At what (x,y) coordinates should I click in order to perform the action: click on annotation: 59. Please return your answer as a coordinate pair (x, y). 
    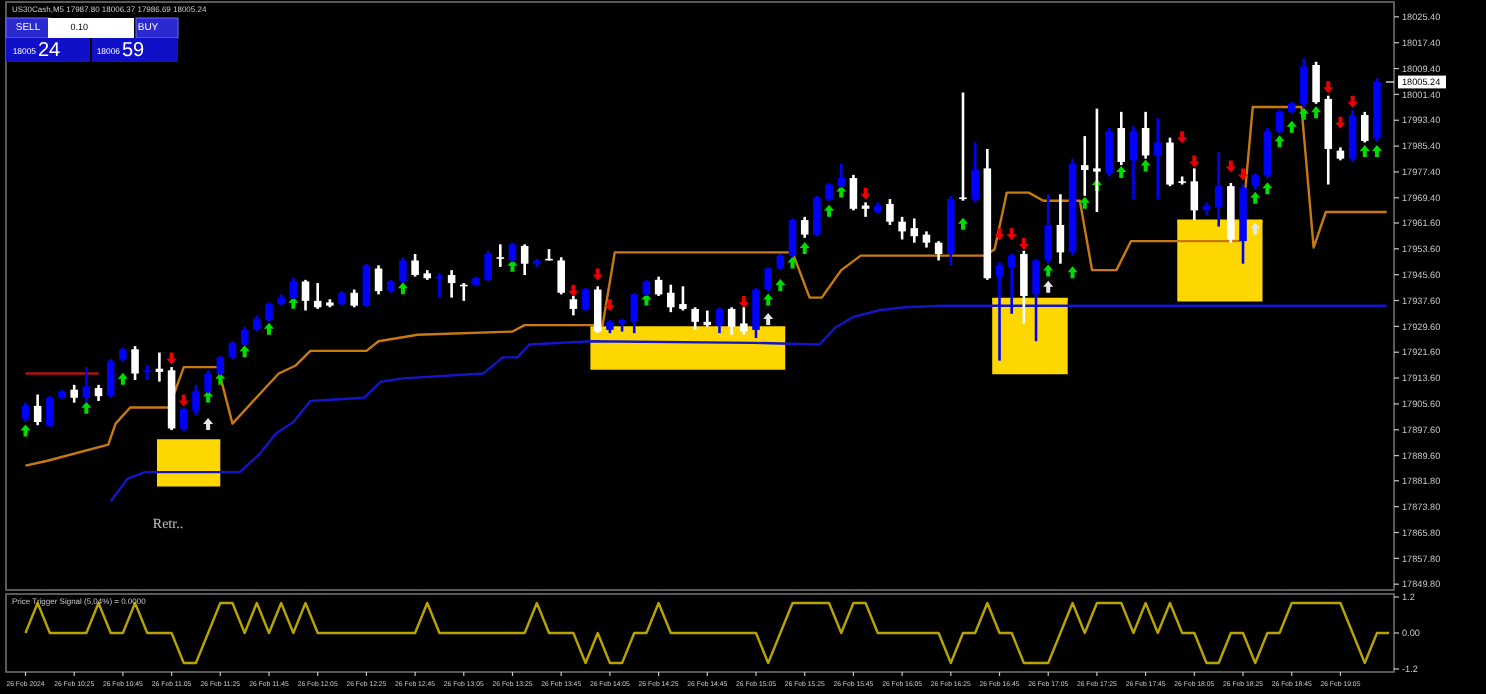
    Looking at the image, I should click on (134, 51).